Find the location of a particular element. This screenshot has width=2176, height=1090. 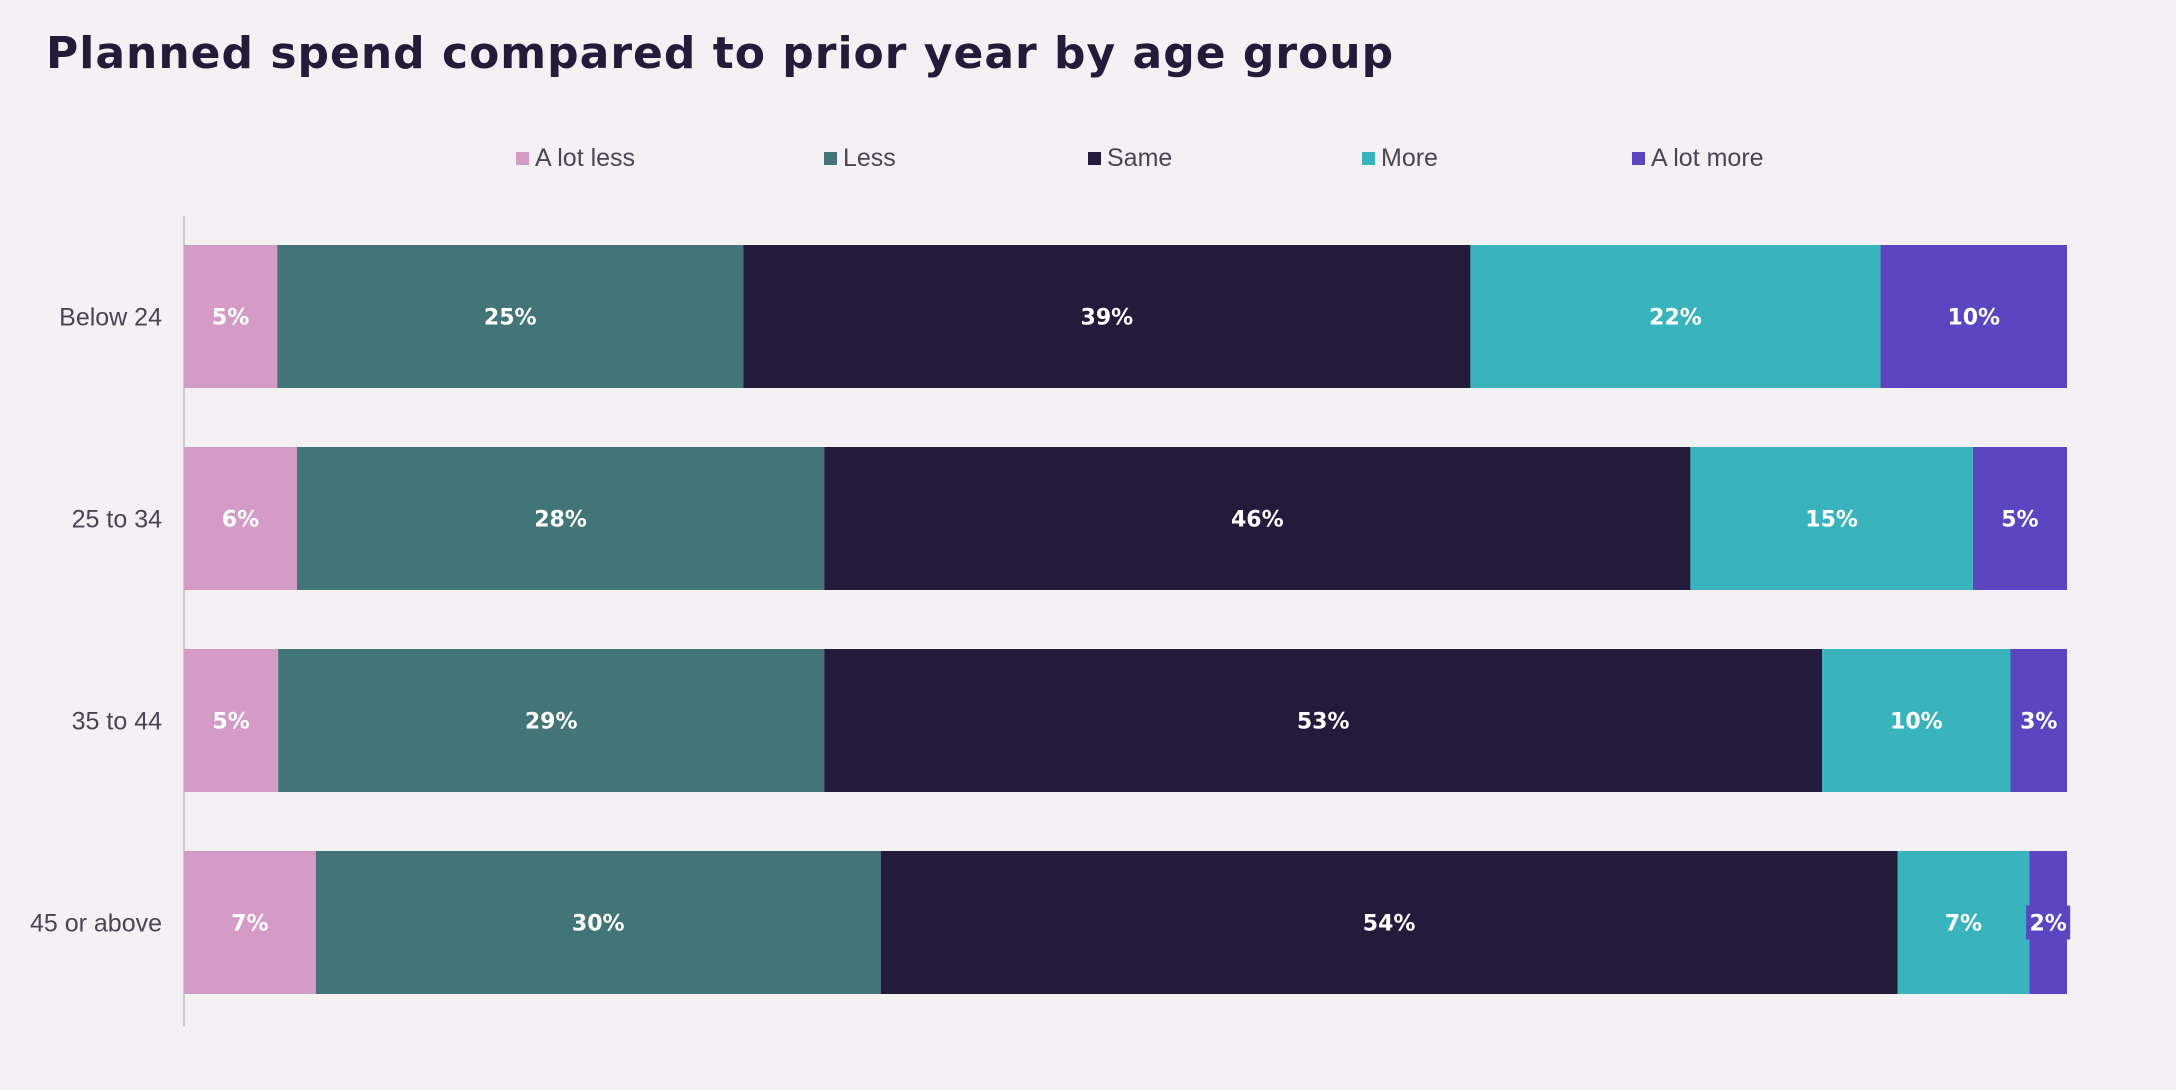

category-label: 35 to 44 is located at coordinates (117, 722).